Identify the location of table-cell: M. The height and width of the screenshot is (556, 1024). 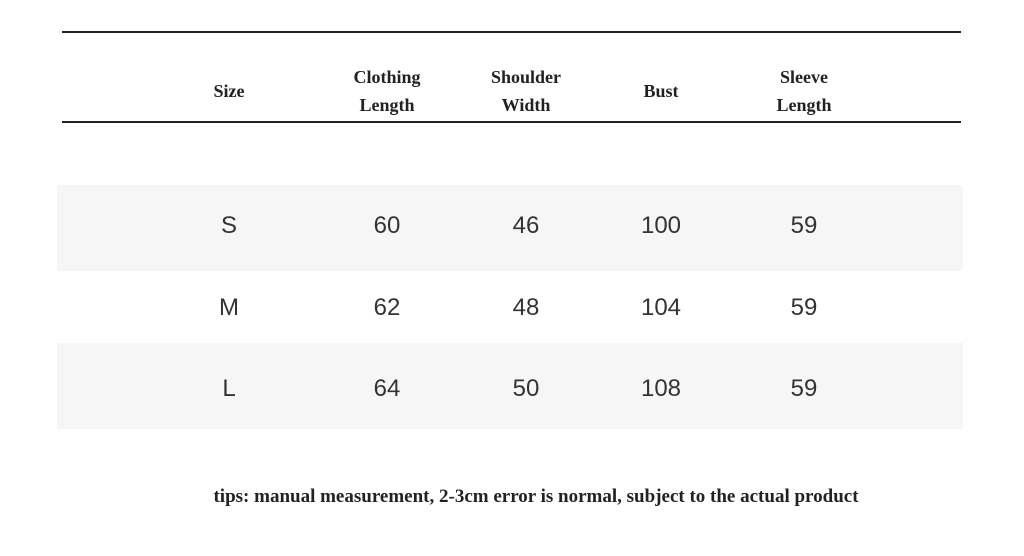
(229, 307).